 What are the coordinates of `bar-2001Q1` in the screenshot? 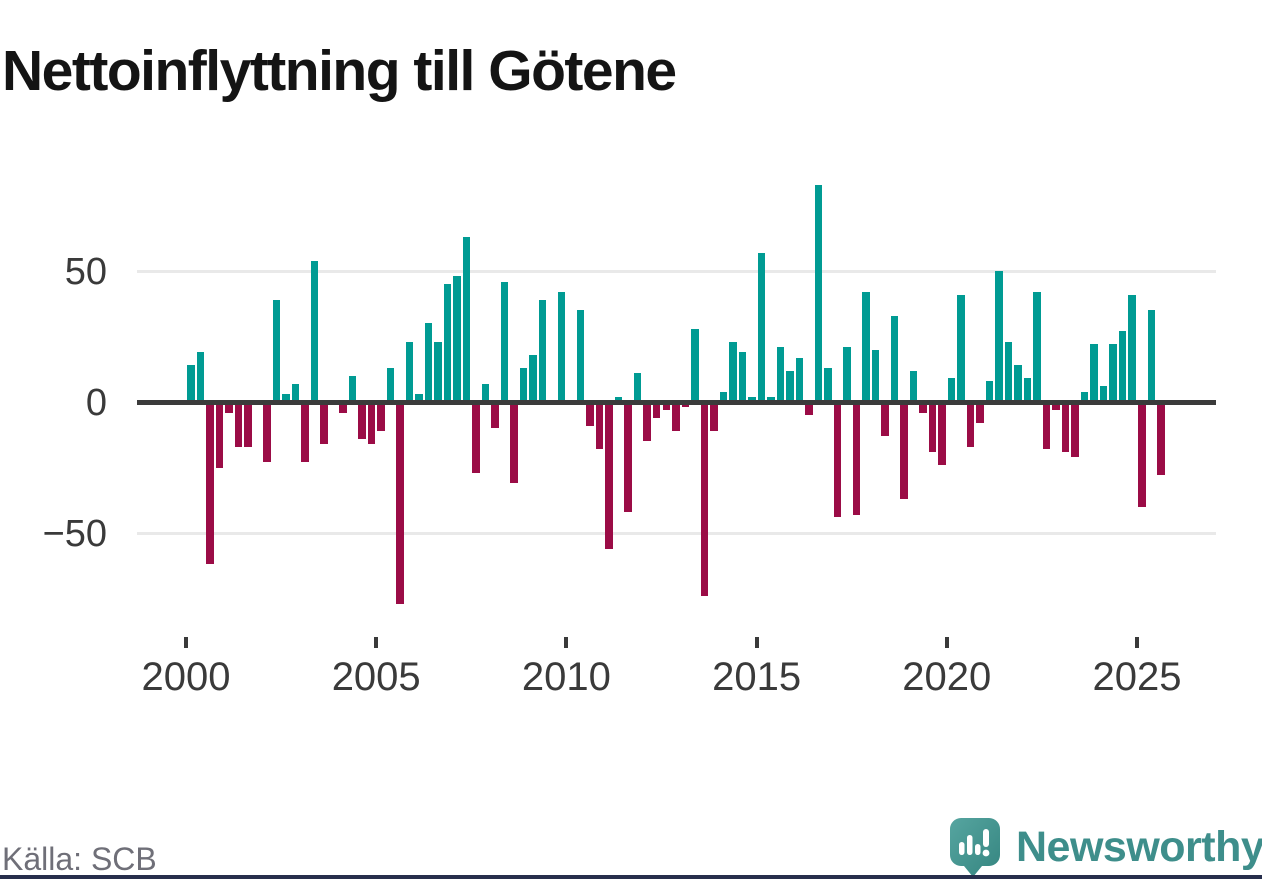 It's located at (229, 407).